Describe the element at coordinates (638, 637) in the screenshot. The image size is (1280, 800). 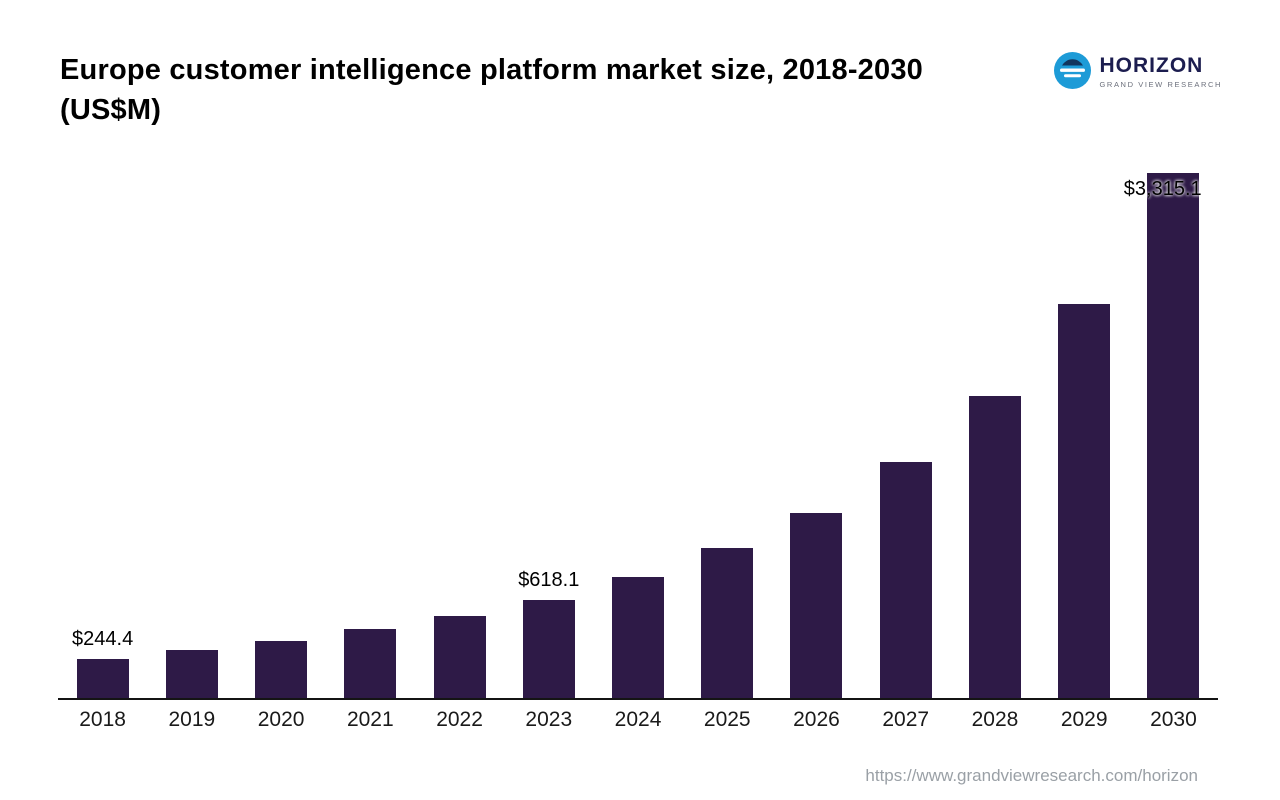
I see `bar-2024` at that location.